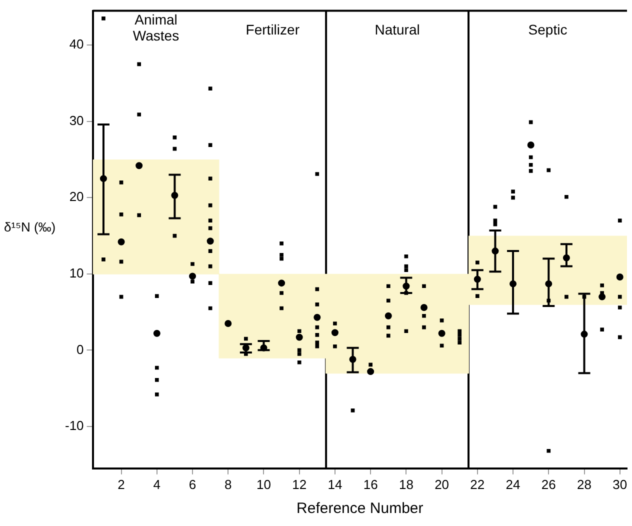 The height and width of the screenshot is (526, 632). I want to click on annotation: Animal Wastes, so click(156, 28).